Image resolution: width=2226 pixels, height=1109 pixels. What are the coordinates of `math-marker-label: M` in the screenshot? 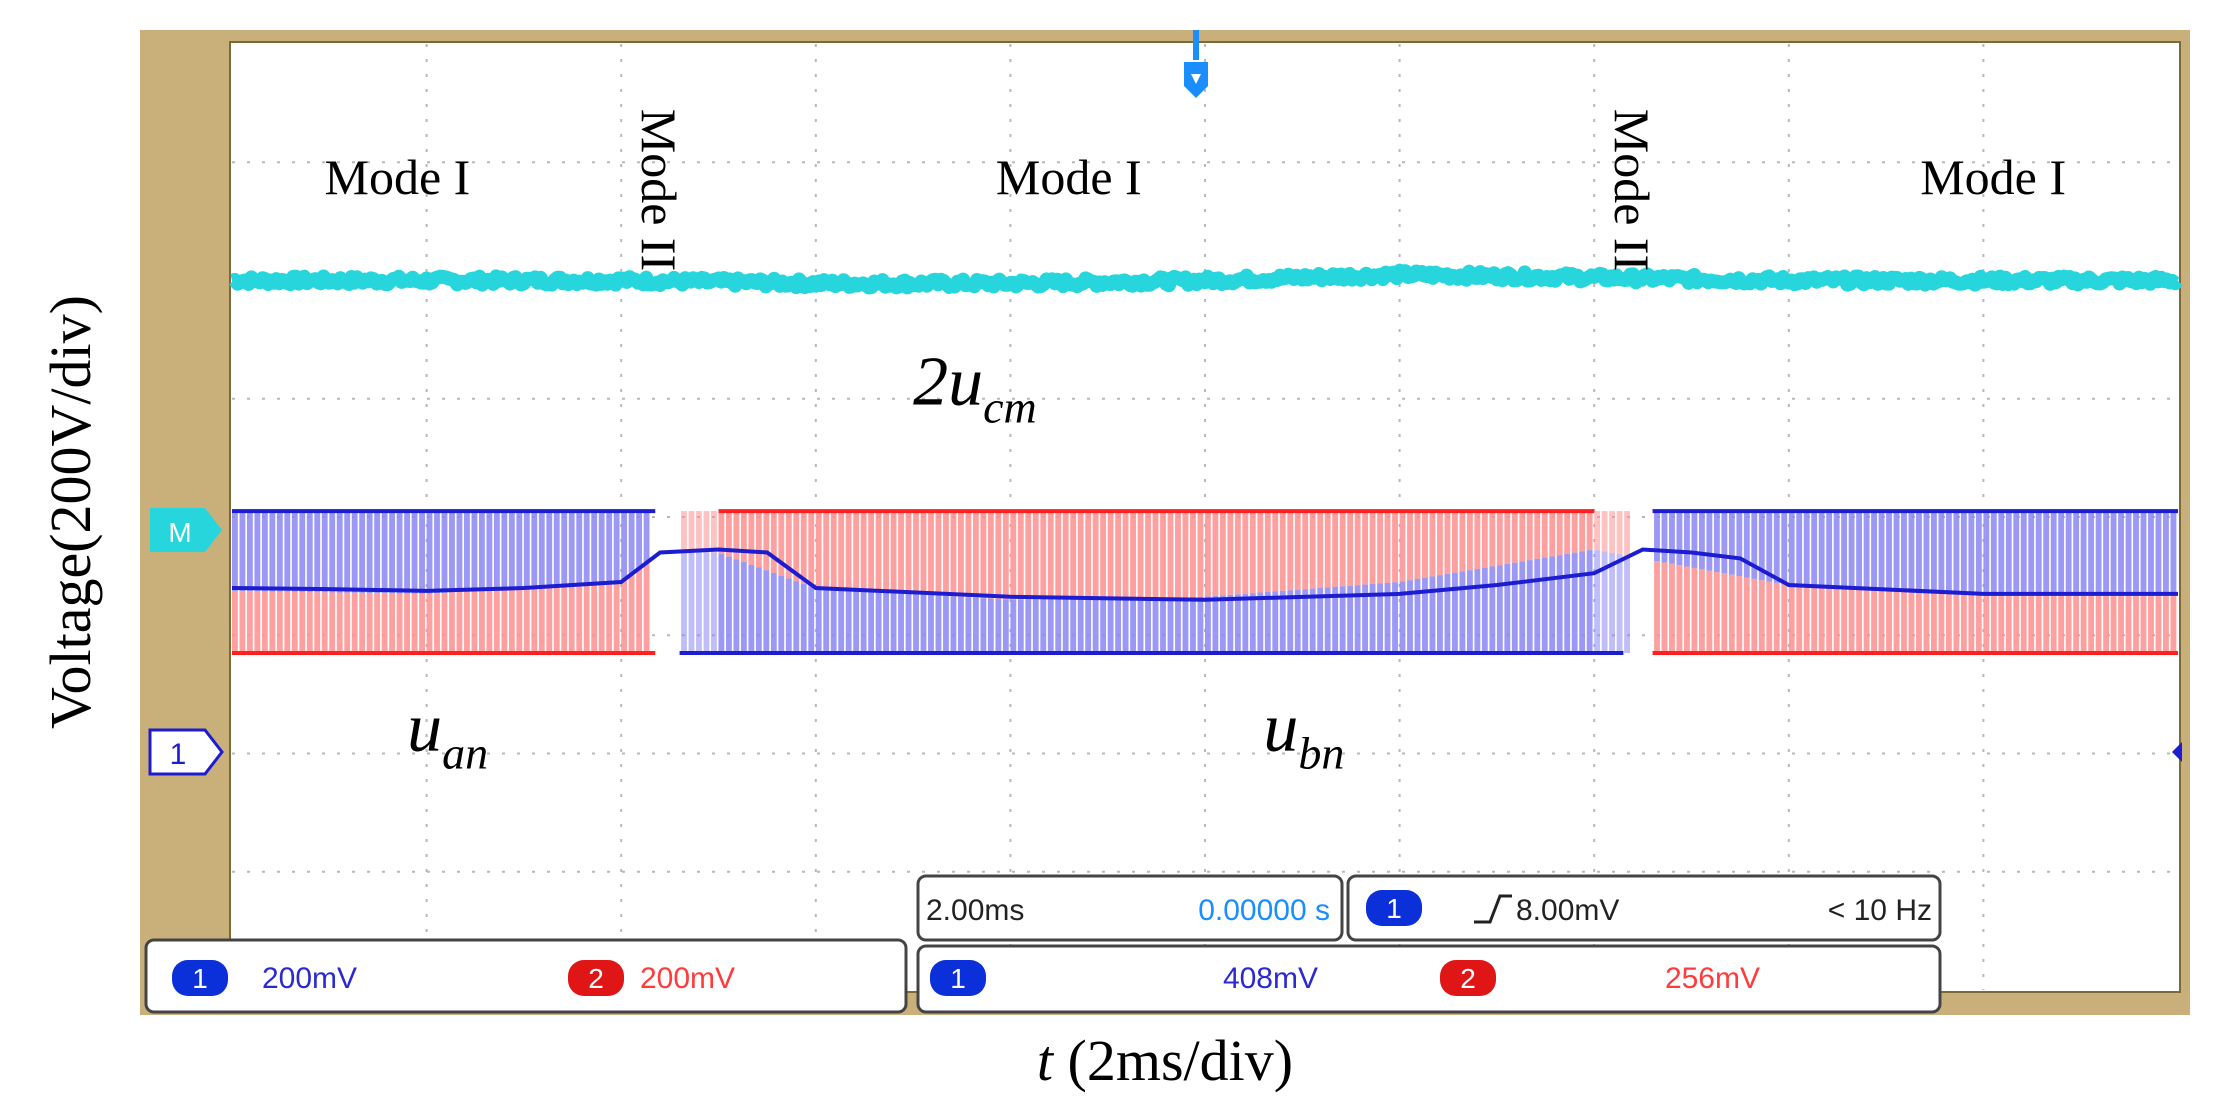 It's located at (179, 532).